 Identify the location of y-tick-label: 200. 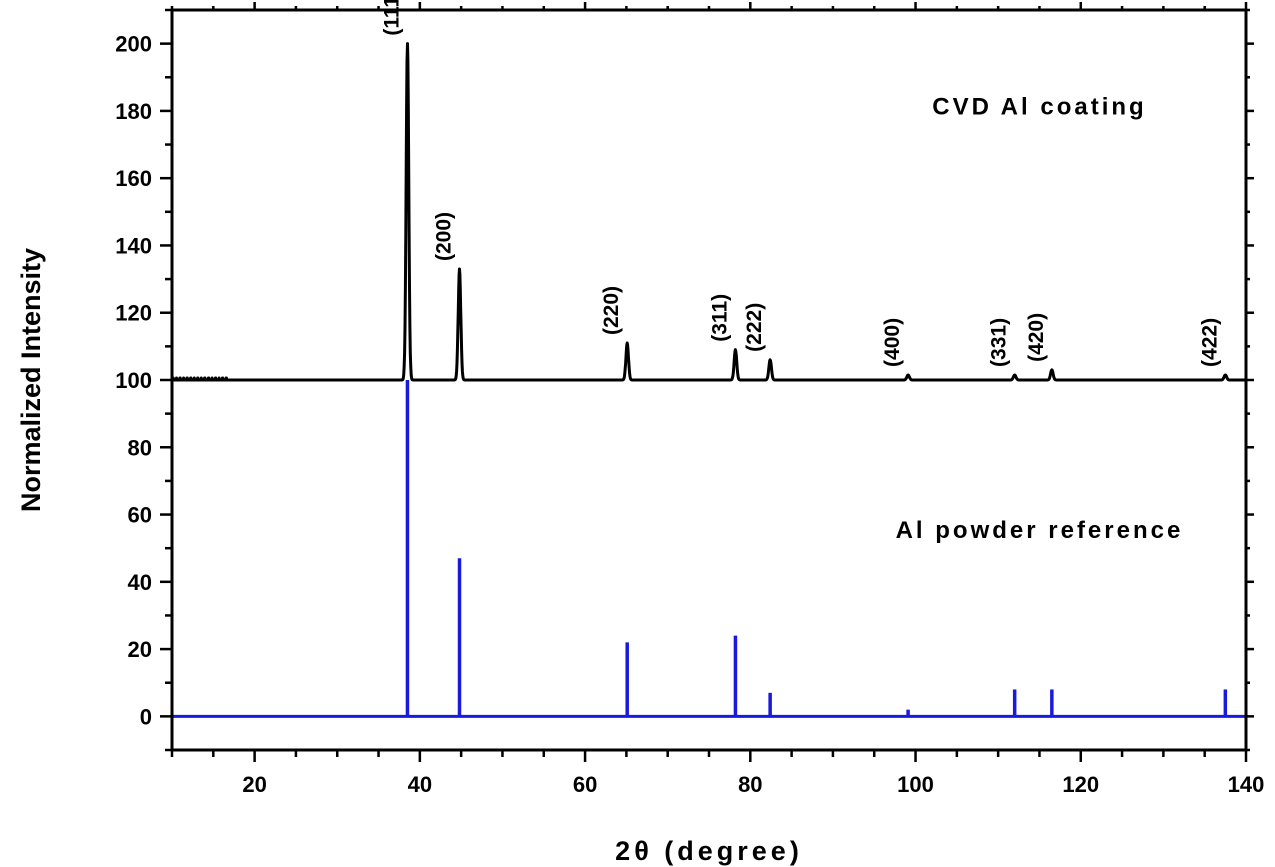
(133, 44).